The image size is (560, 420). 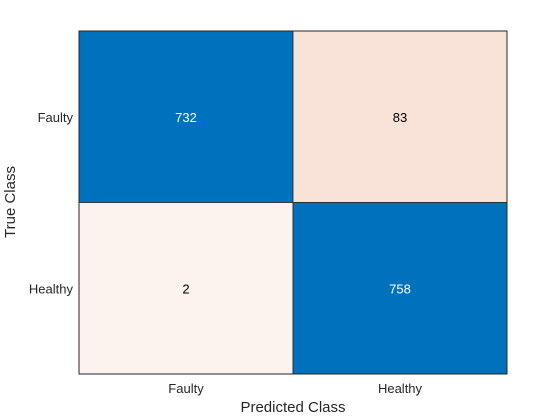 I want to click on y-tick-label: Healthy, so click(x=51, y=288).